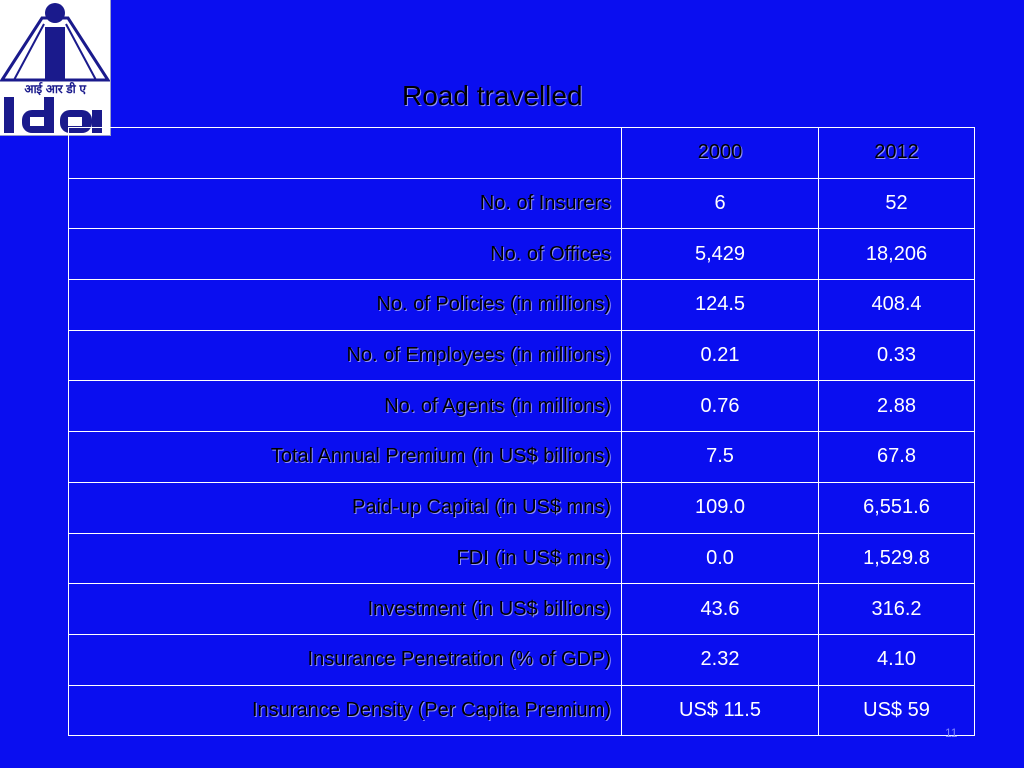  Describe the element at coordinates (345, 305) in the screenshot. I see `row-label: No. of Policies (in millions)` at that location.